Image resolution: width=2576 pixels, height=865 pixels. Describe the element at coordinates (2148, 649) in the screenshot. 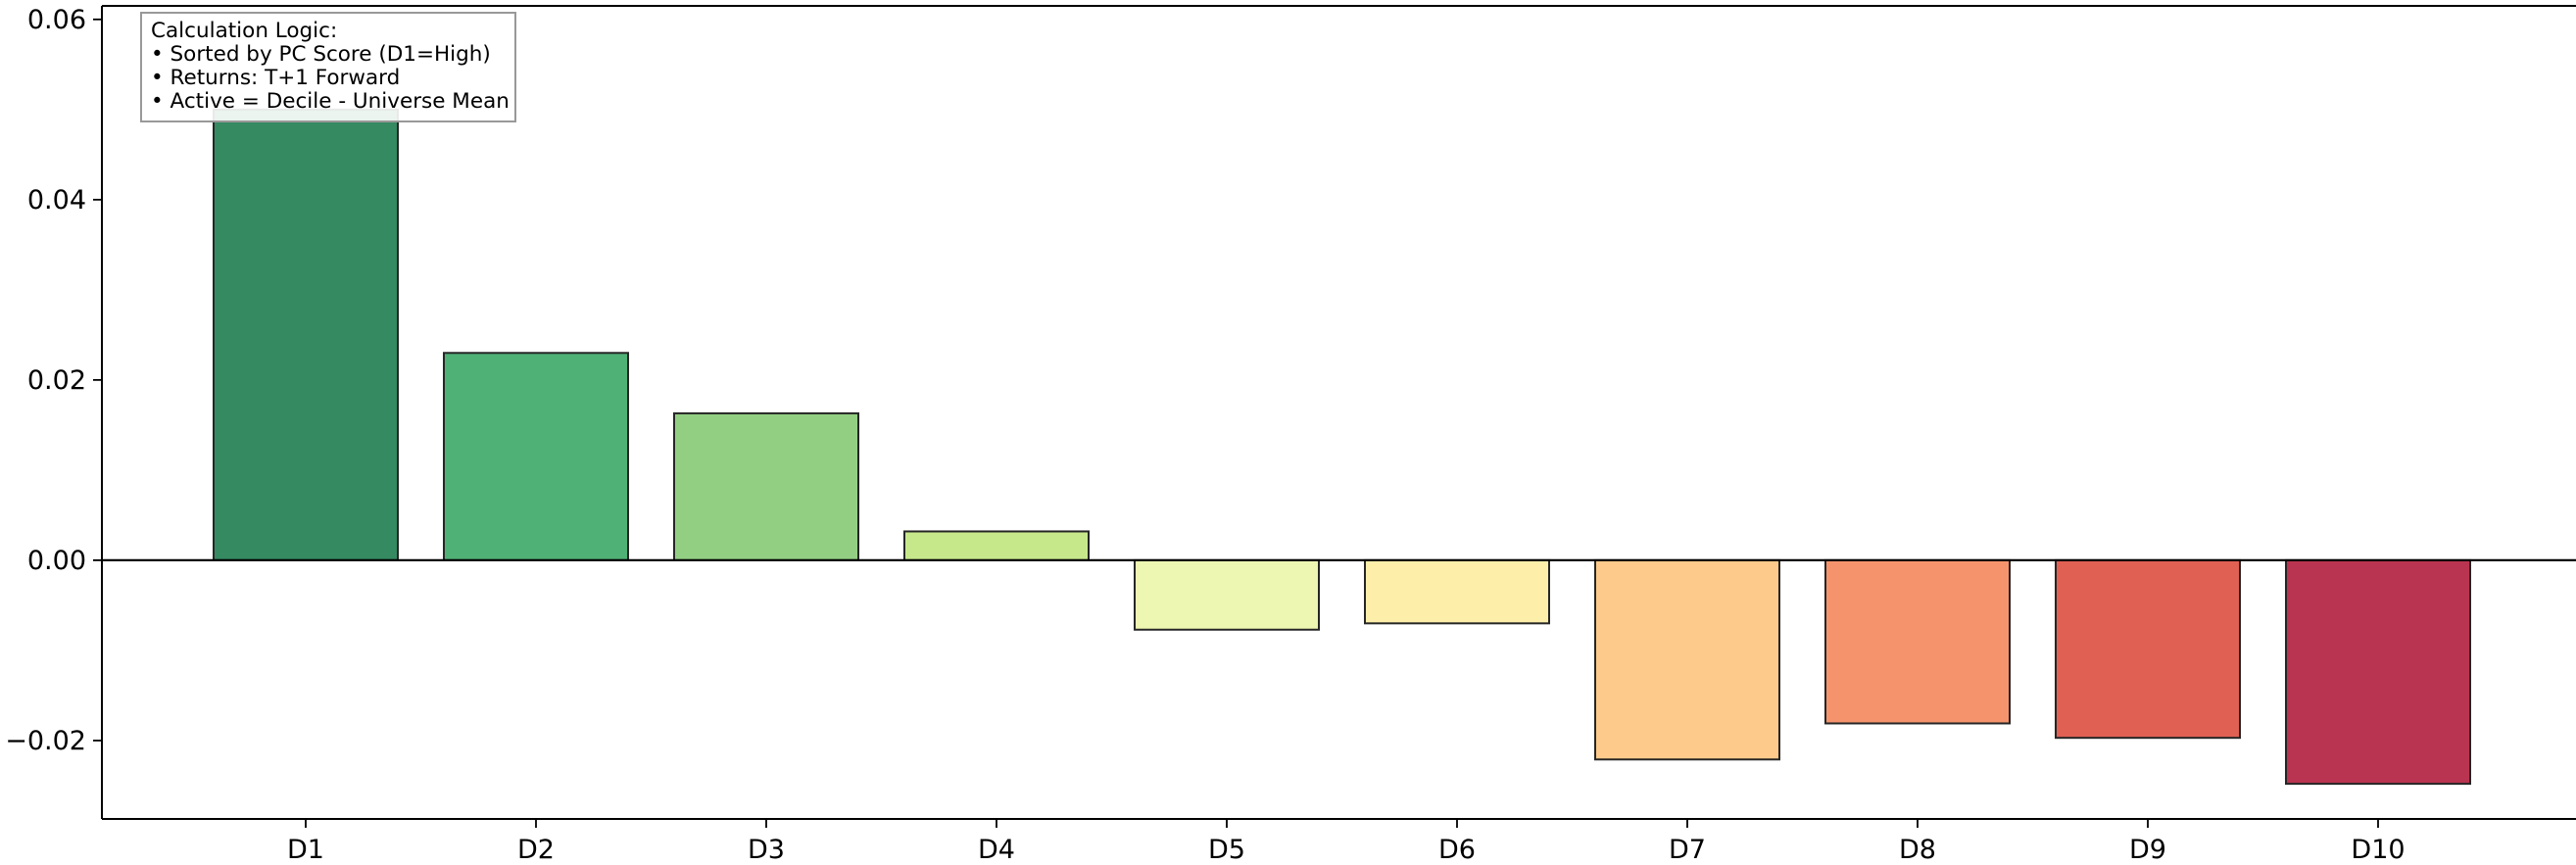

I see `bar-d9` at that location.